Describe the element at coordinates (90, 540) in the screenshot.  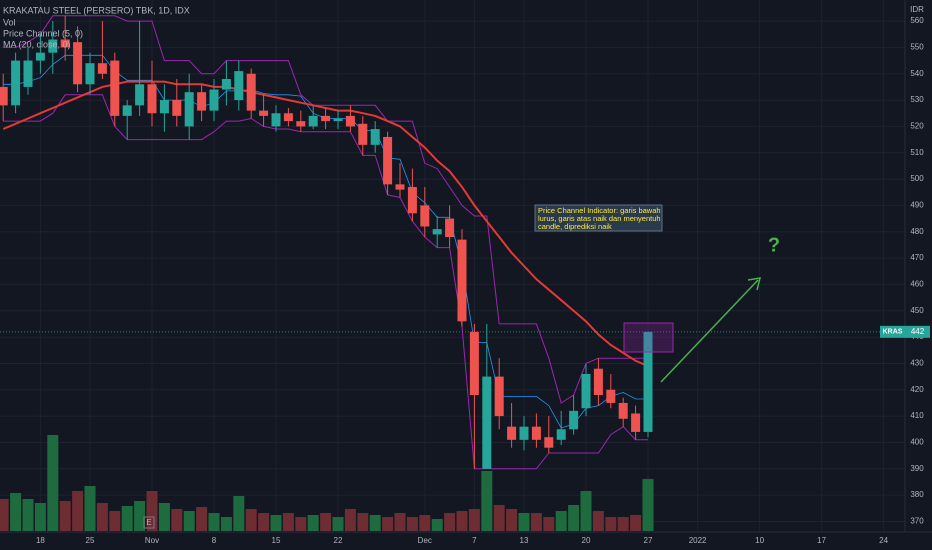
I see `x-tick-label: 25` at that location.